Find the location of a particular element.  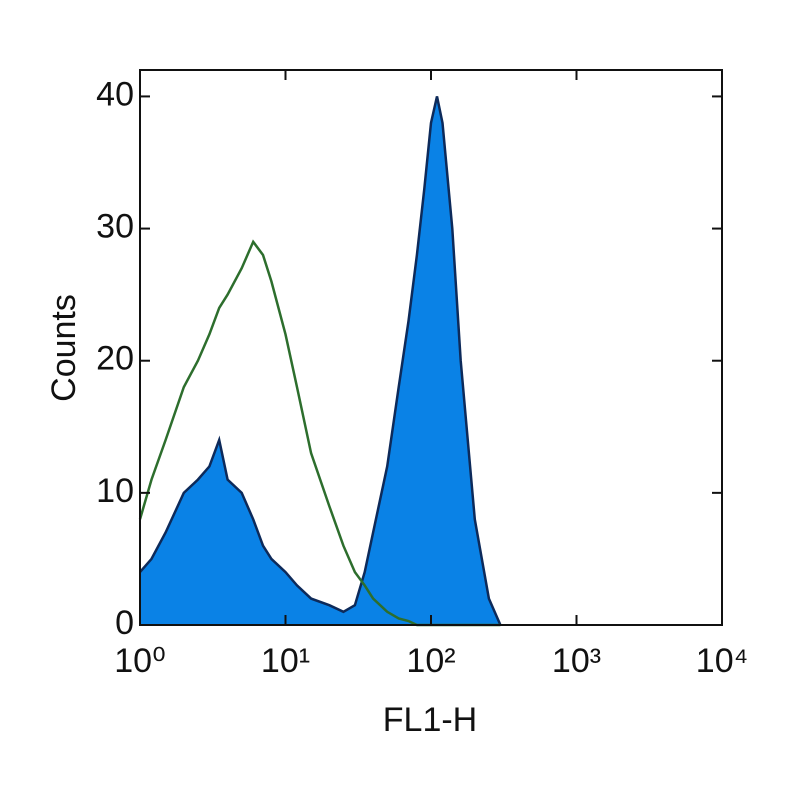

y-tick-label: 0 is located at coordinates (124, 623).